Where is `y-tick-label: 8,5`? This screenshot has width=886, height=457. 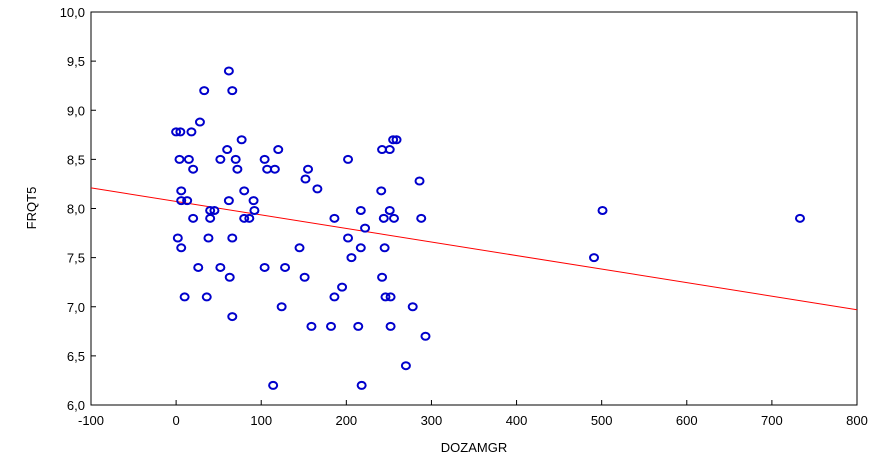
y-tick-label: 8,5 is located at coordinates (76, 159).